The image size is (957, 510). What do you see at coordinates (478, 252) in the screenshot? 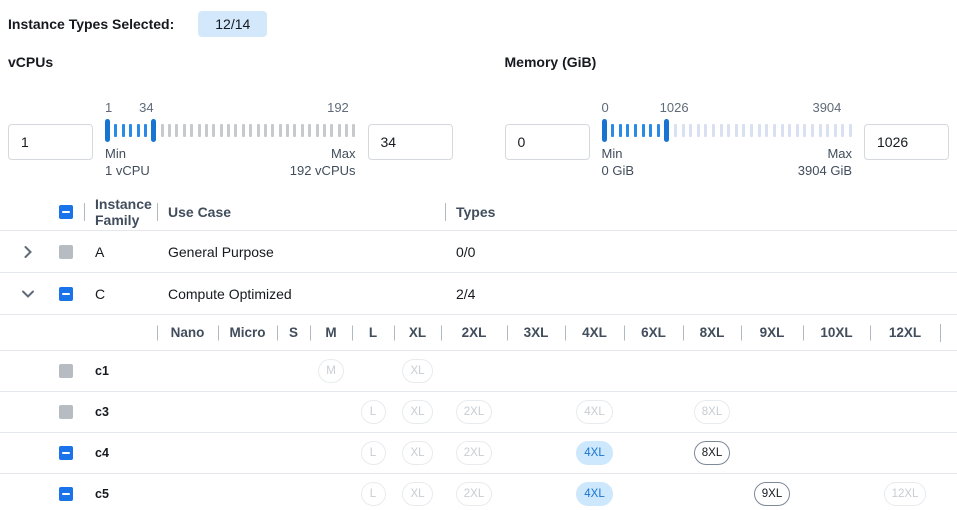
I see `family-row-A: A General Purpose 0/0` at bounding box center [478, 252].